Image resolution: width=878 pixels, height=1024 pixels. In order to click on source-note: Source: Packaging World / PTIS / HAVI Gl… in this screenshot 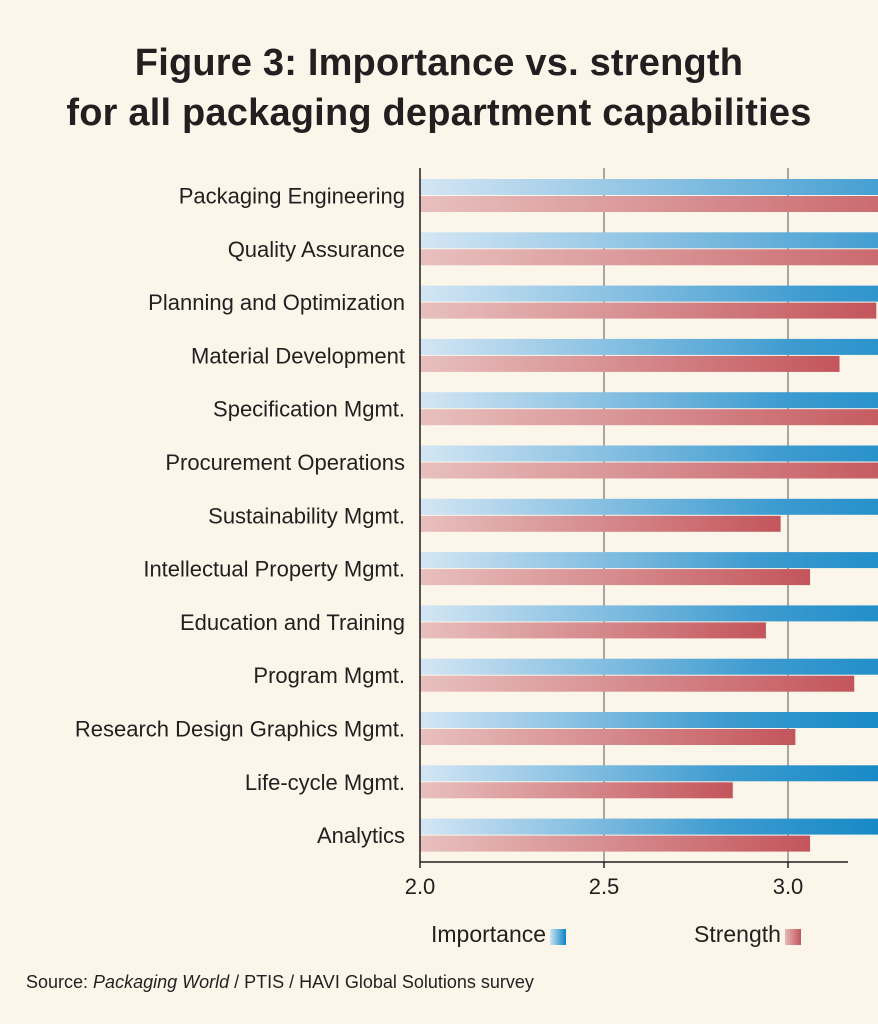, I will do `click(280, 982)`.